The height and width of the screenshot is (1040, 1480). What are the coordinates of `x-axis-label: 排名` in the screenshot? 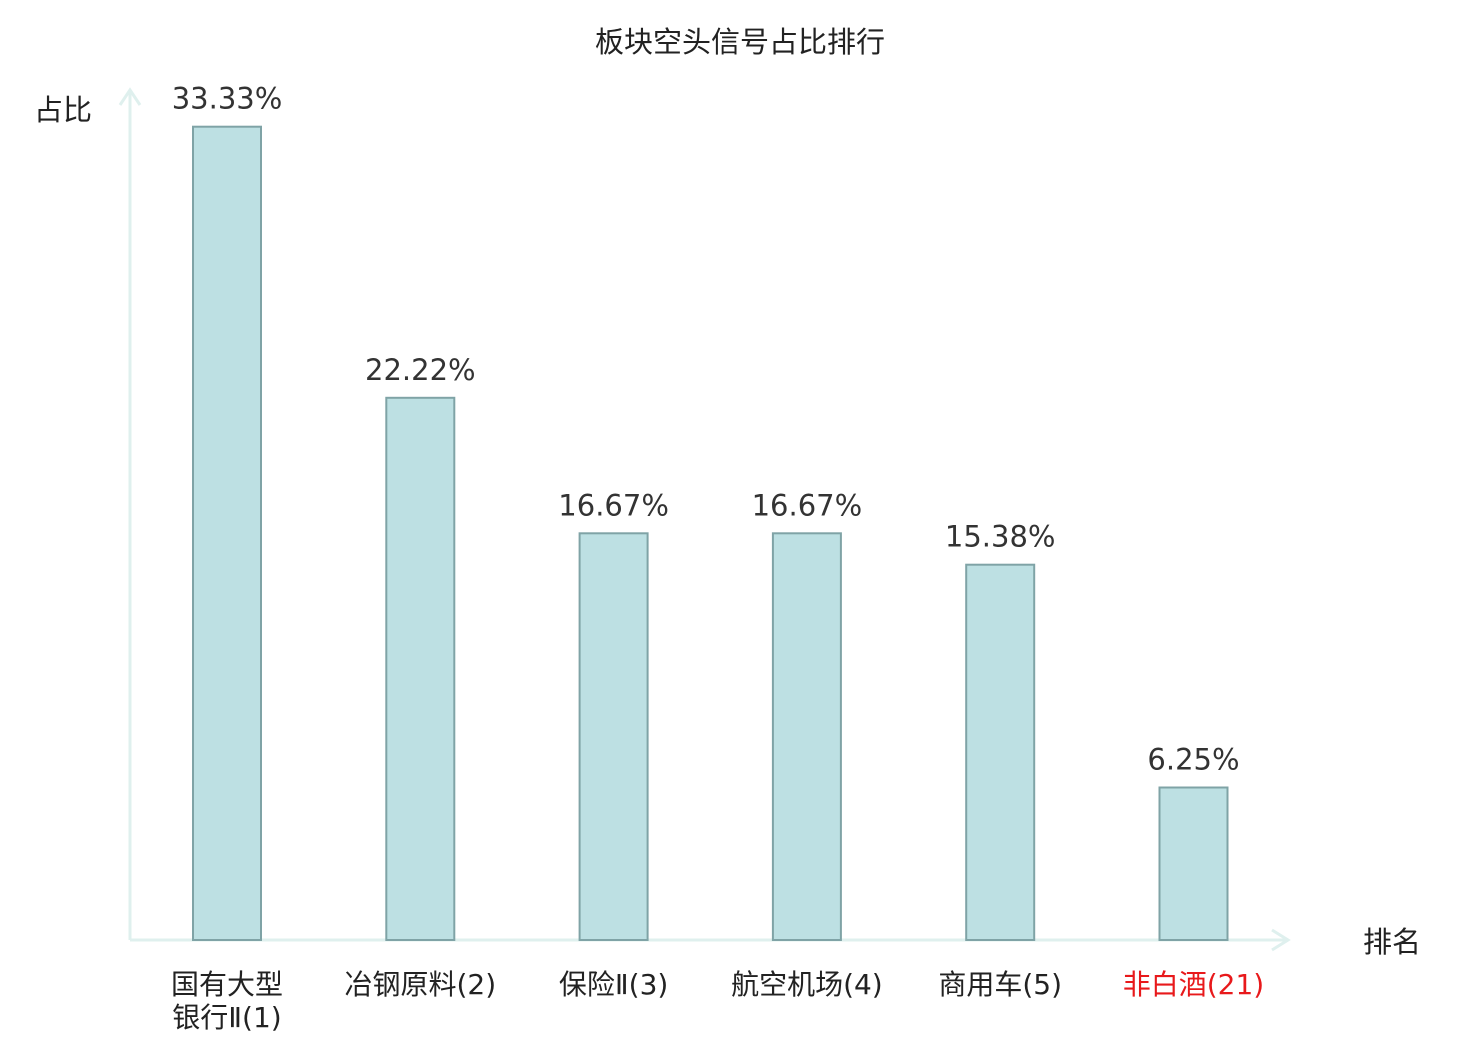 It's located at (1392, 942).